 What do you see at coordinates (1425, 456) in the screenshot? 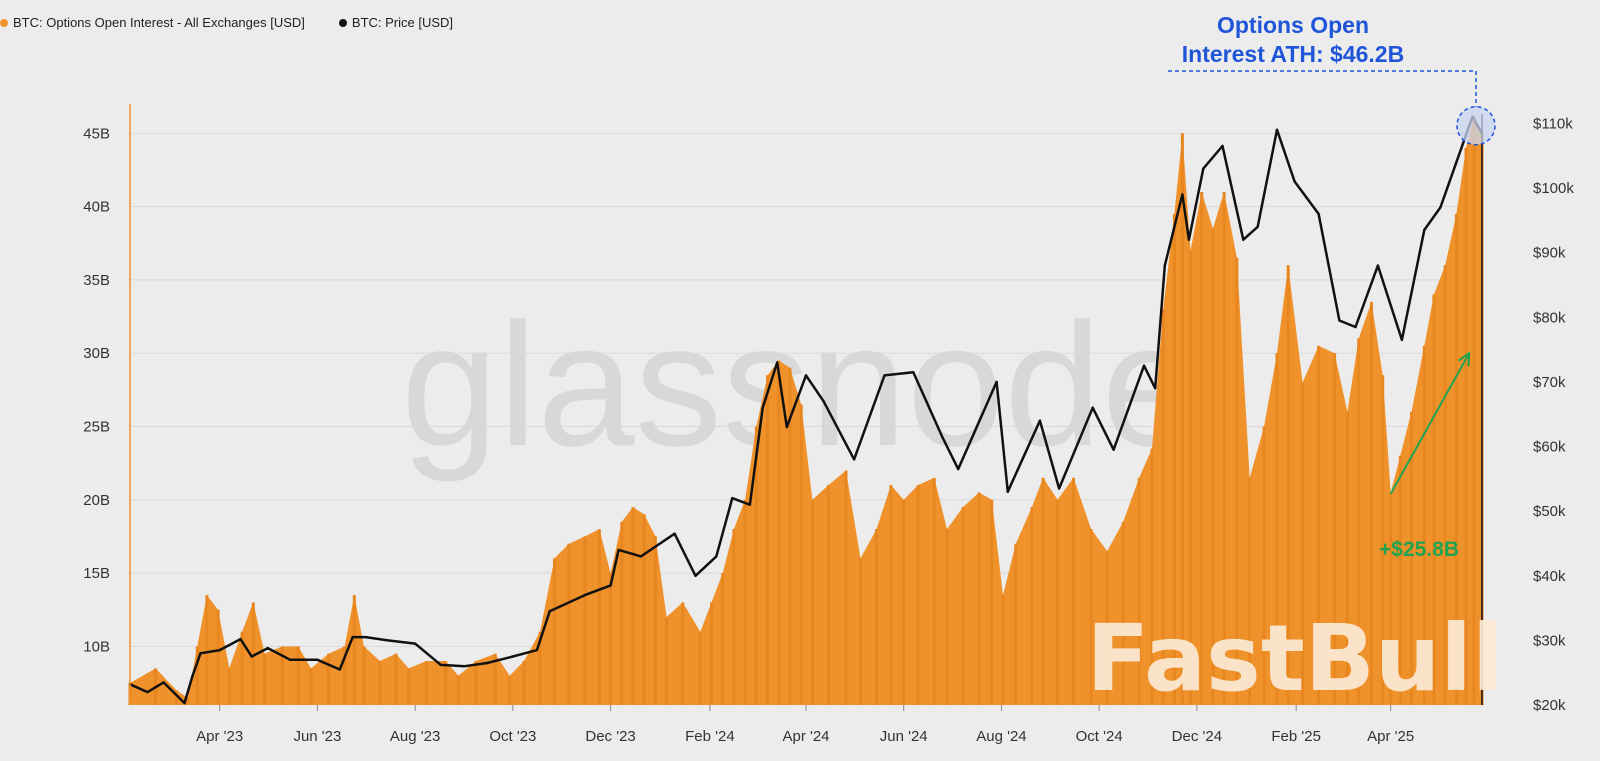
I see `delta-annotation: +$25.8B` at bounding box center [1425, 456].